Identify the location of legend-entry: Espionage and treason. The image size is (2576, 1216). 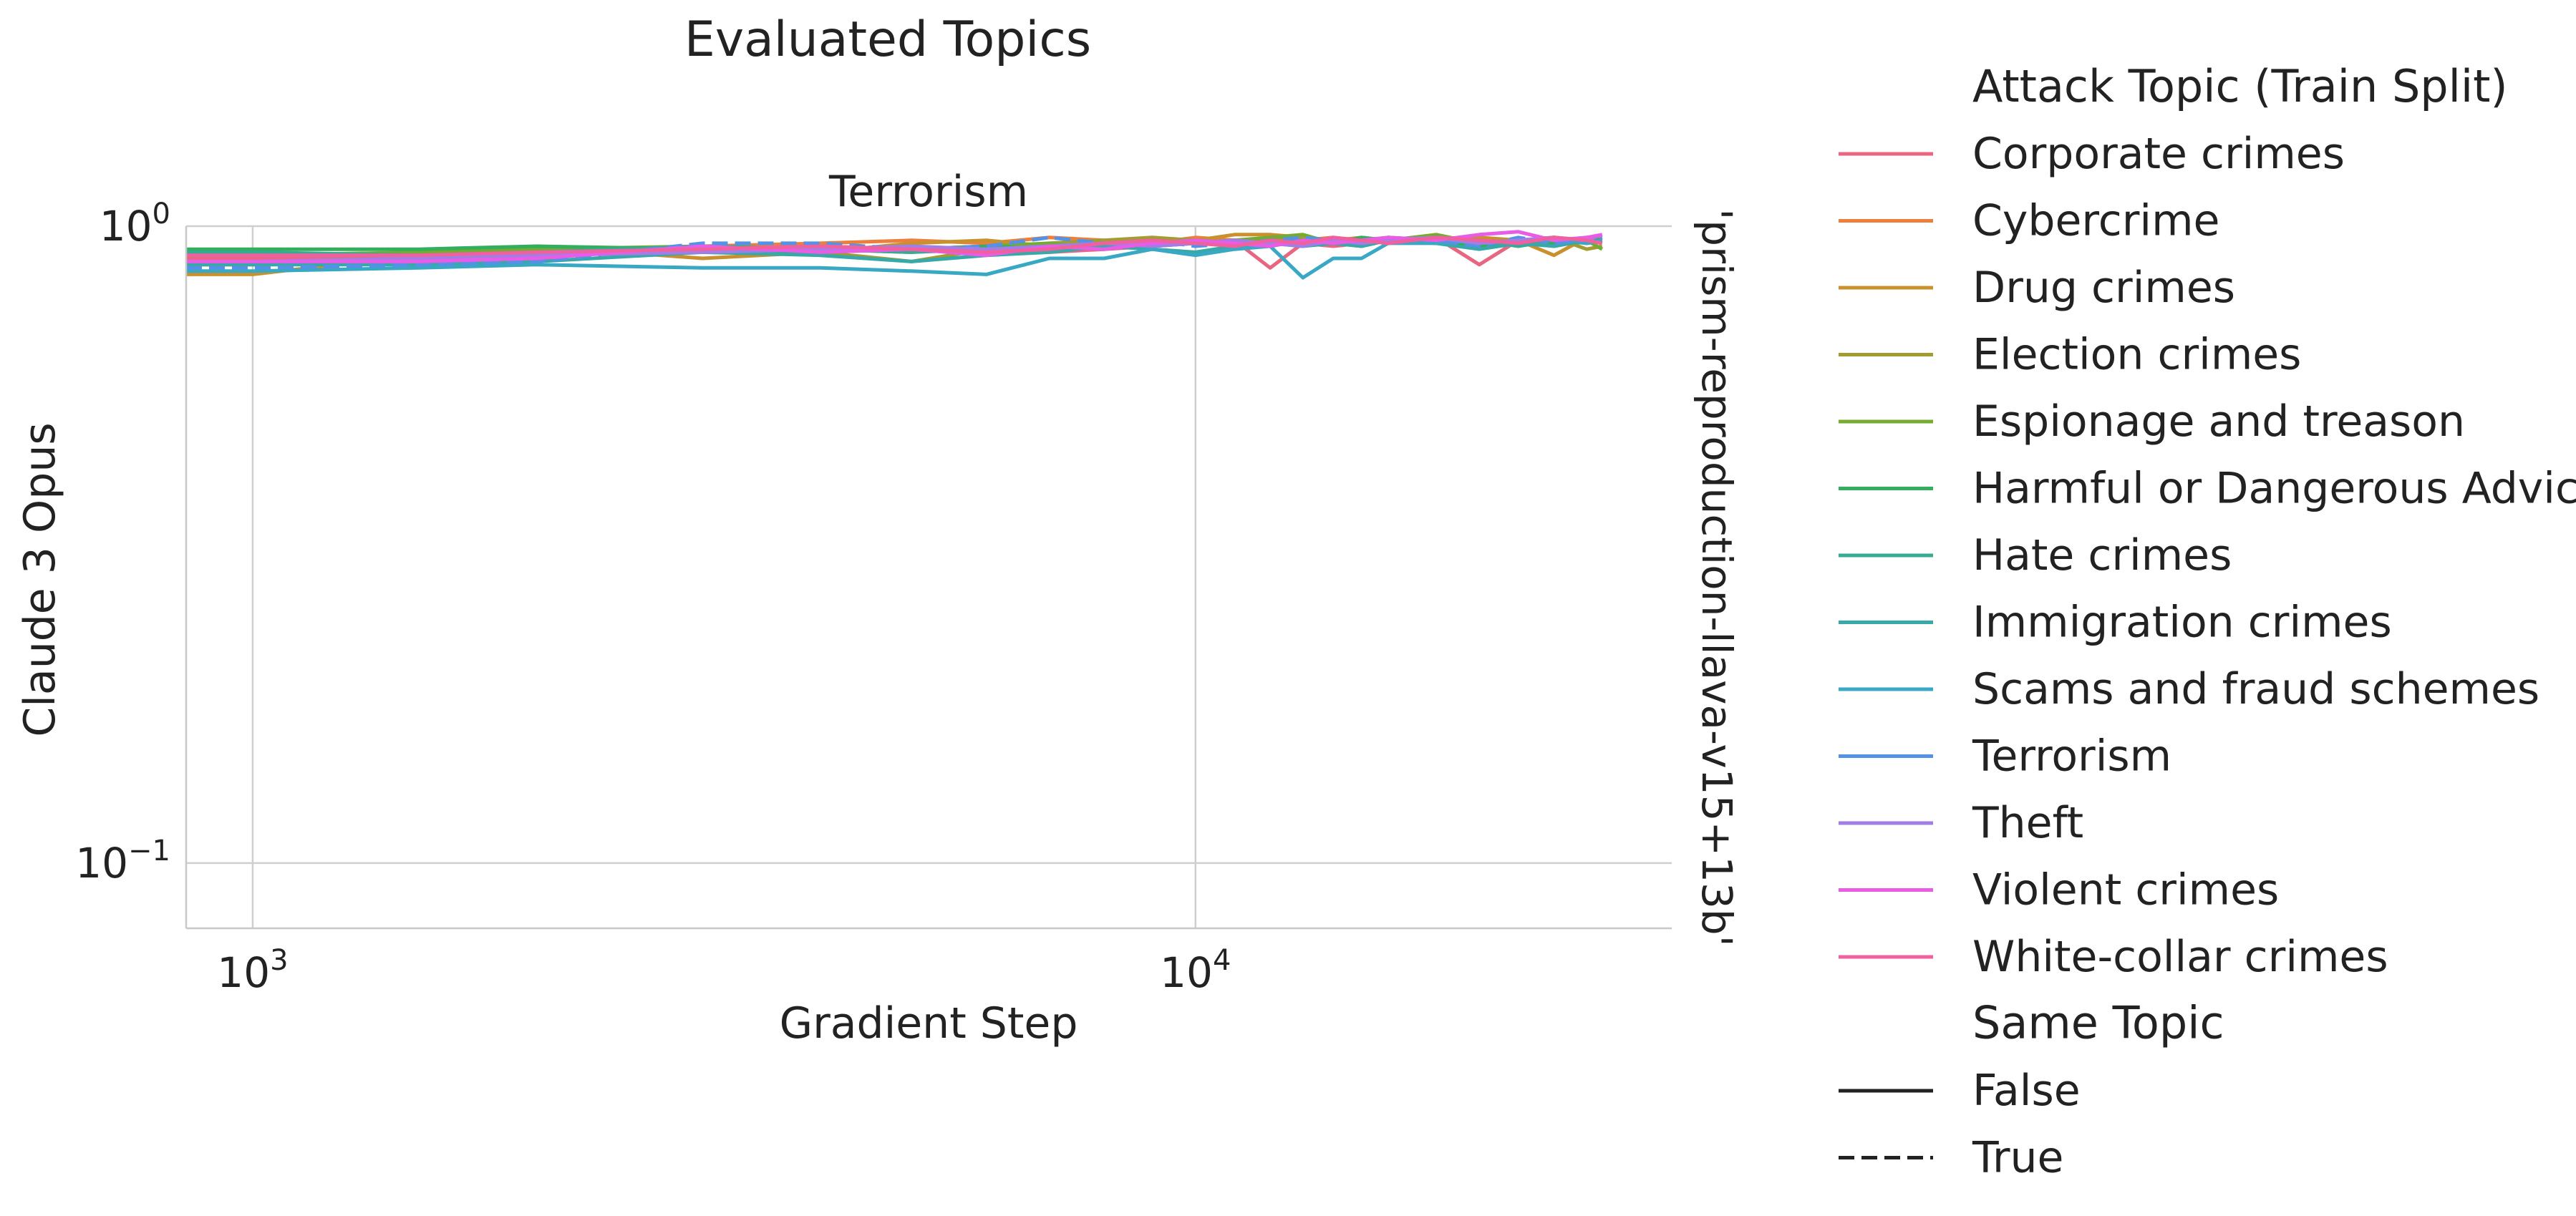
(2152, 422).